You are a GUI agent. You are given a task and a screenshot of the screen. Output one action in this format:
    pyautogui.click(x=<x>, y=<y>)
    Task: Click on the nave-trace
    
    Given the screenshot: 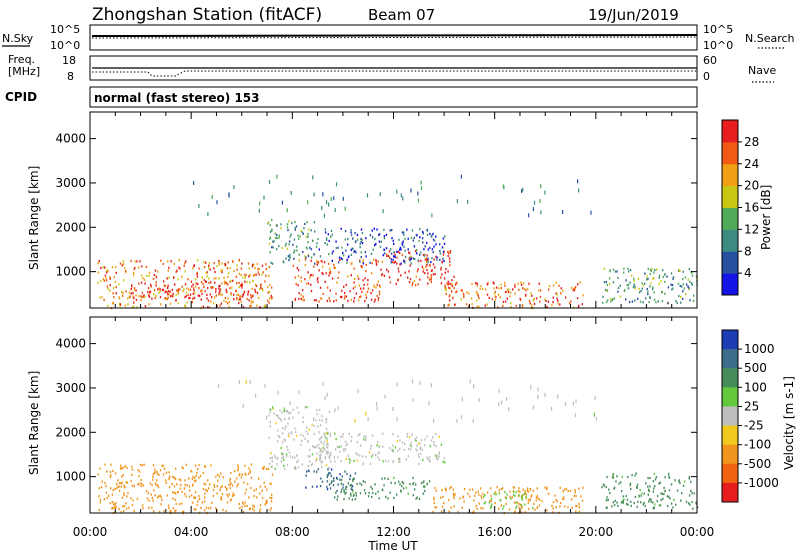 What is the action you would take?
    pyautogui.click(x=394, y=73)
    